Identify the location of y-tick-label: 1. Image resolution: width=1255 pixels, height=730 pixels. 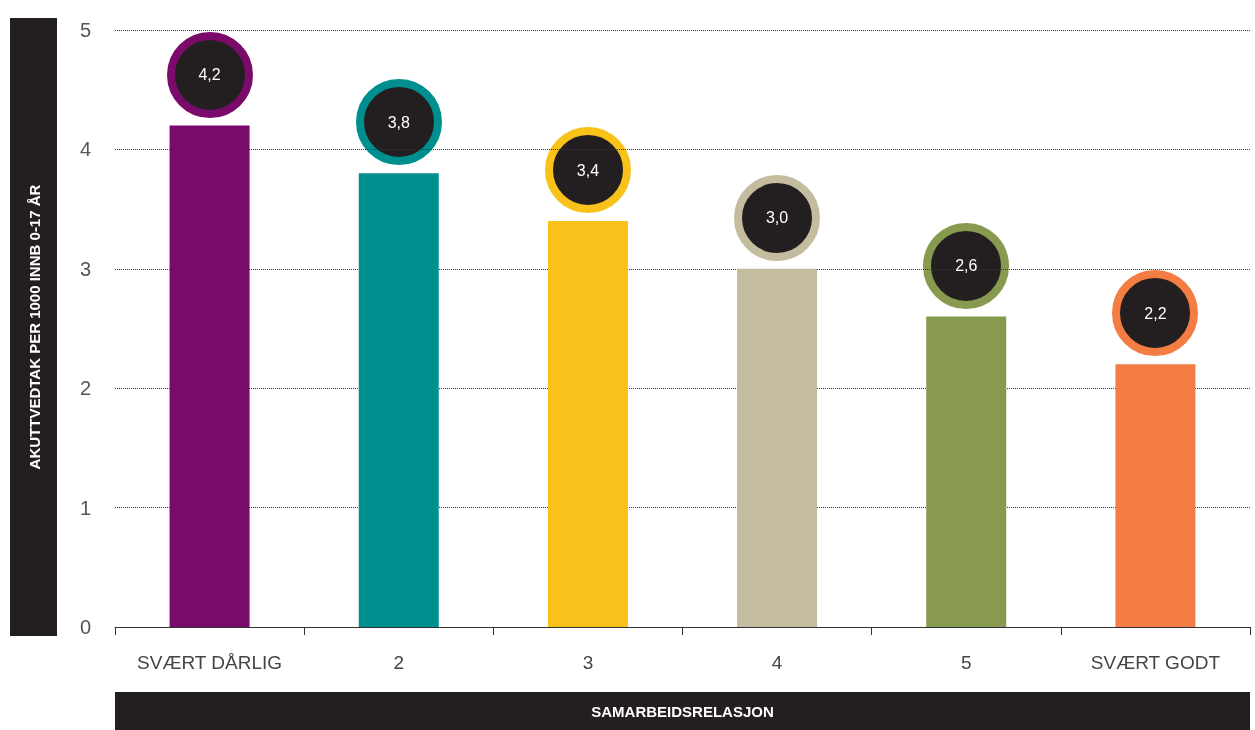
(85, 507).